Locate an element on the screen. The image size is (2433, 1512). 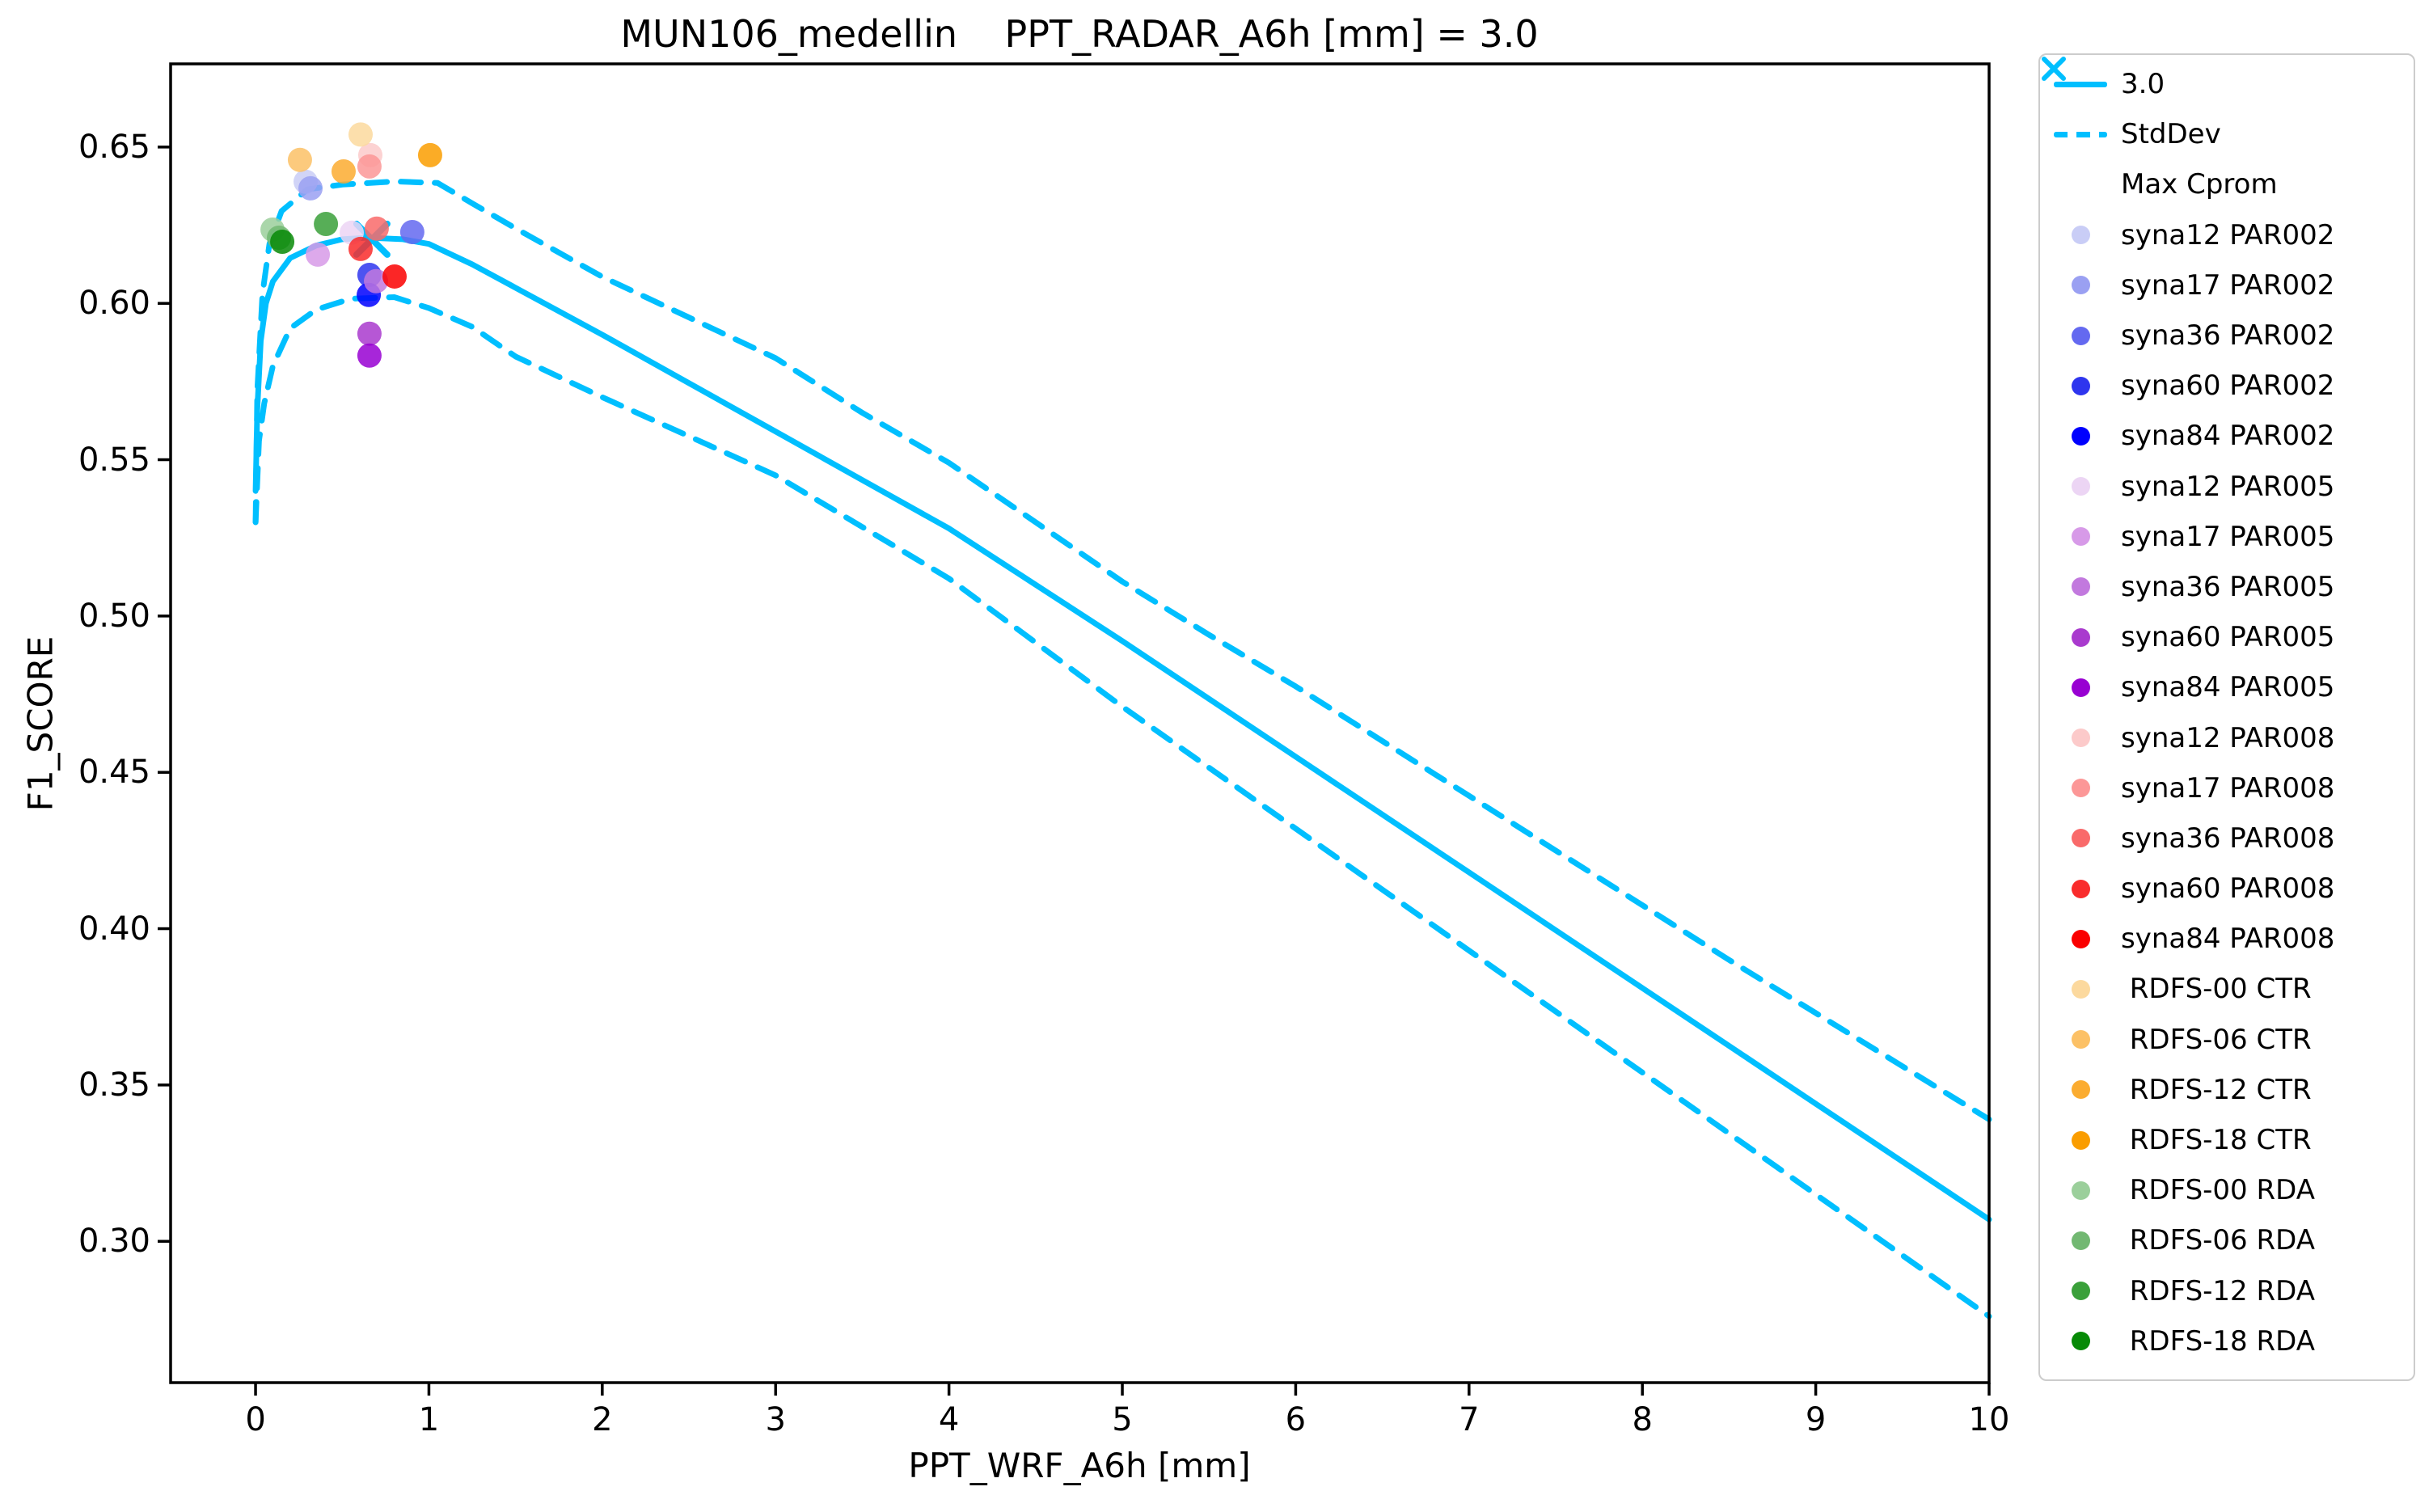
legend-item-label: syna84 PAR005 is located at coordinates (2228, 687).